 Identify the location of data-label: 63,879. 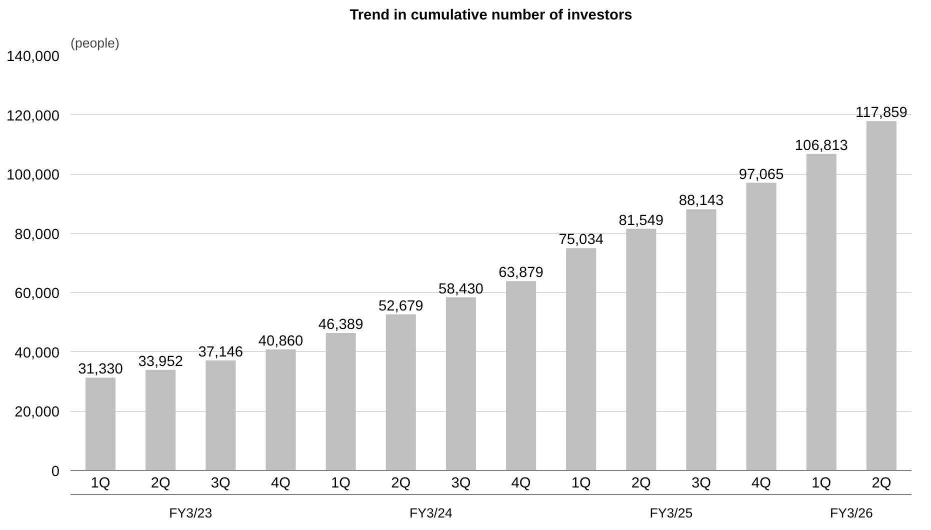
(521, 273).